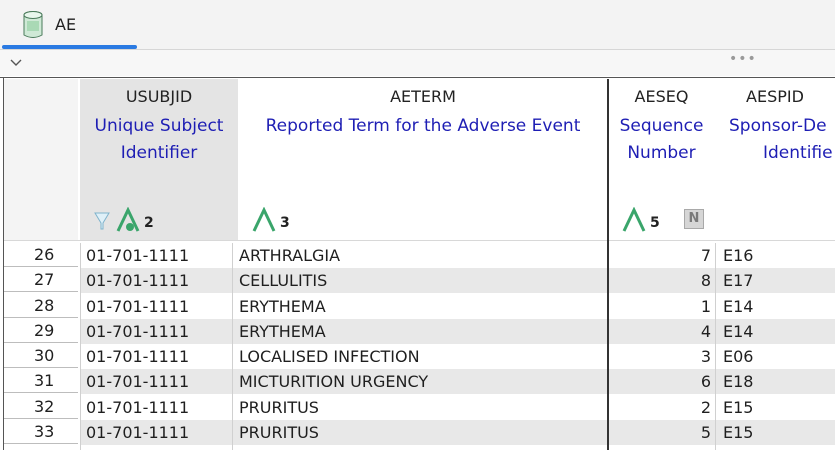 The image size is (835, 451). I want to click on cell-aeseq: 2, so click(705, 407).